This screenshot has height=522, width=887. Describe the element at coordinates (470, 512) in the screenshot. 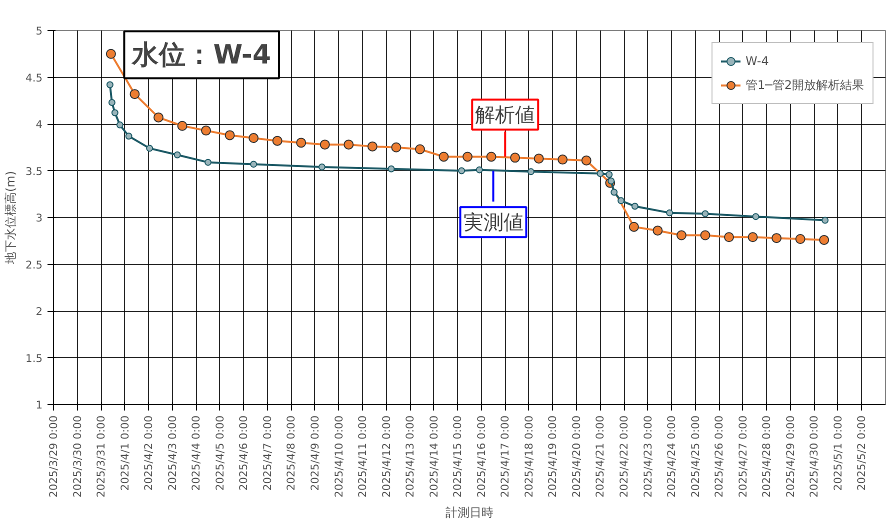

I see `x-axis-title: 計測日時` at that location.